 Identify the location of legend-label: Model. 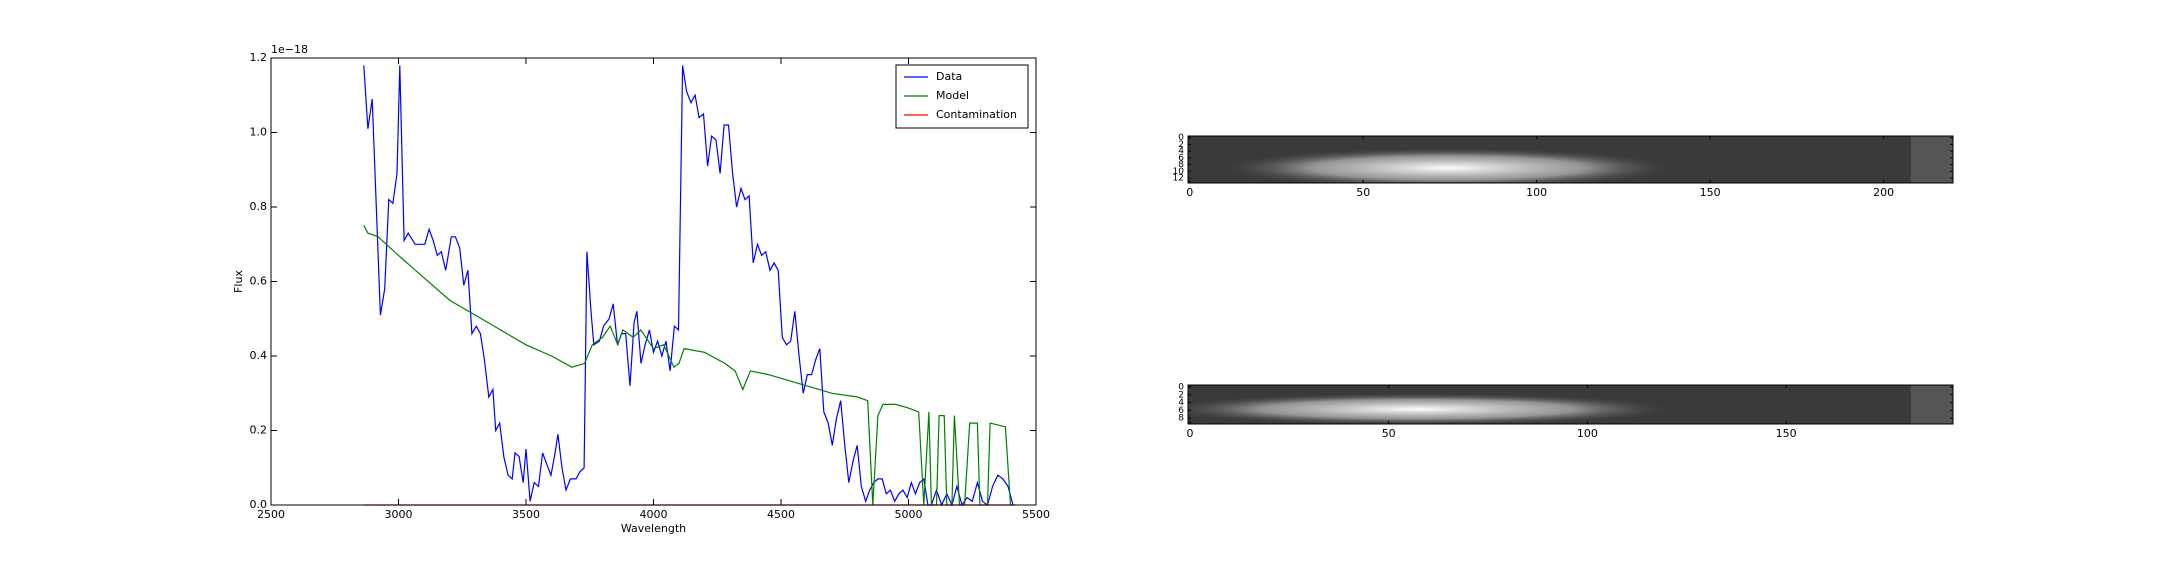
(952, 95).